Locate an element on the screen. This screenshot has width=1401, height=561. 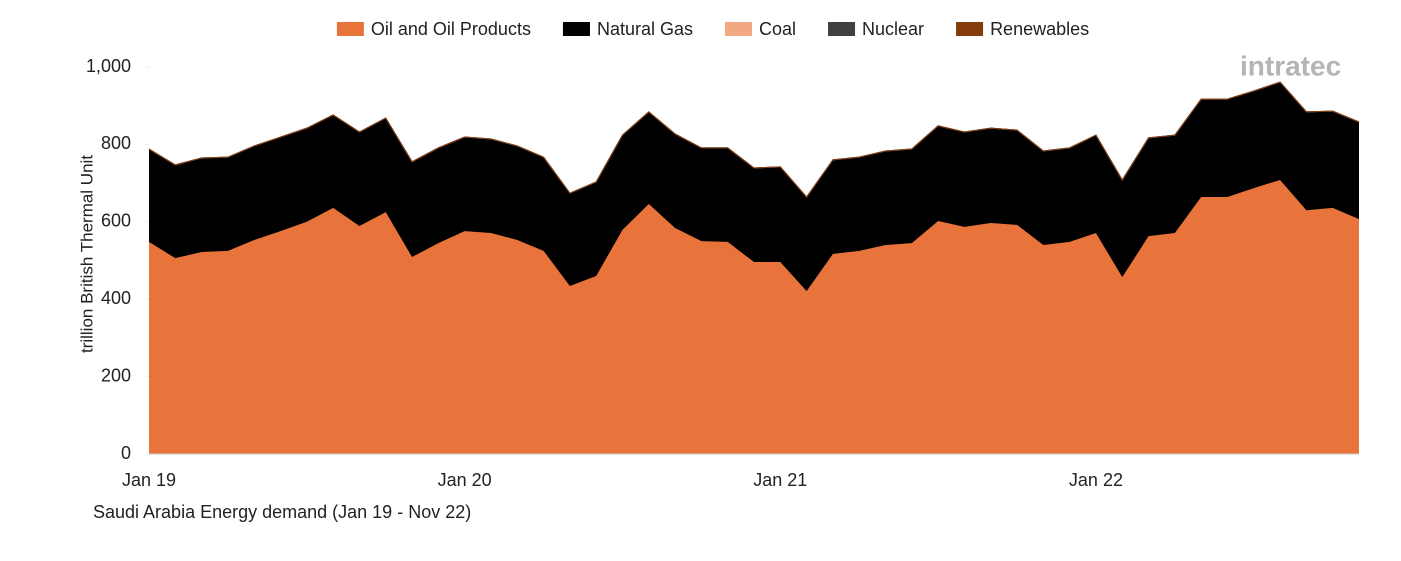
logo: intratec is located at coordinates (1290, 65).